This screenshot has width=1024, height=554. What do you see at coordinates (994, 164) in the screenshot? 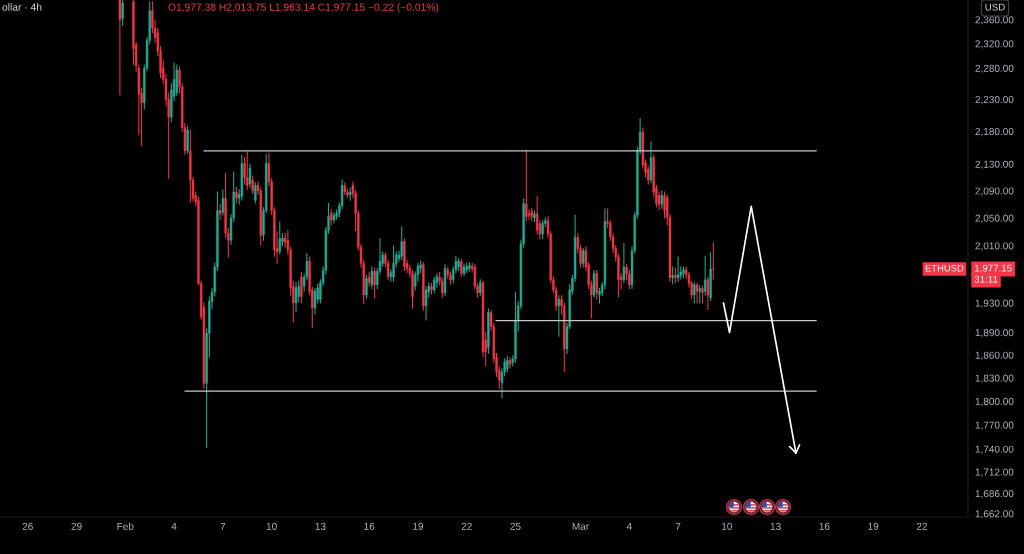
I see `y-tick-label: 2,130.00` at bounding box center [994, 164].